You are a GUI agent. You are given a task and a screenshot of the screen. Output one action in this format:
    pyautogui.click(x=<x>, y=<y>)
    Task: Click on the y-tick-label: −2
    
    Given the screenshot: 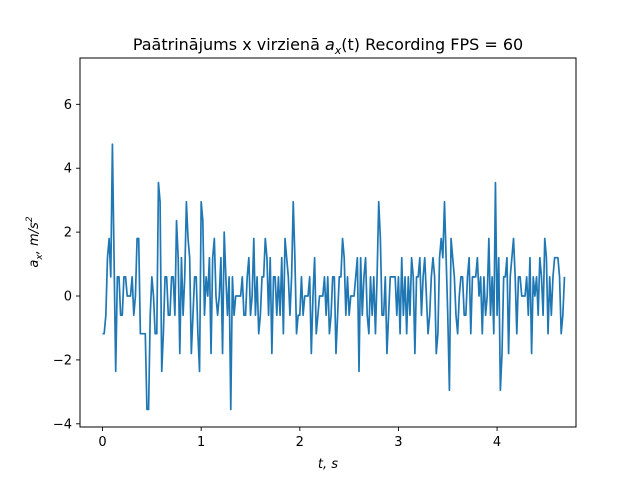 What is the action you would take?
    pyautogui.click(x=62, y=360)
    